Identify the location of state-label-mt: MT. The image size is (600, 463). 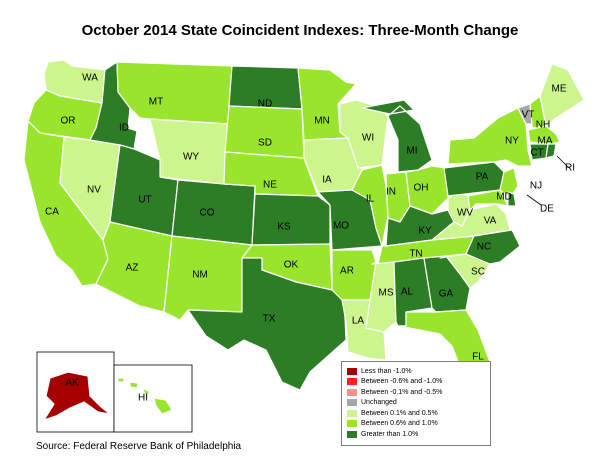
(156, 102).